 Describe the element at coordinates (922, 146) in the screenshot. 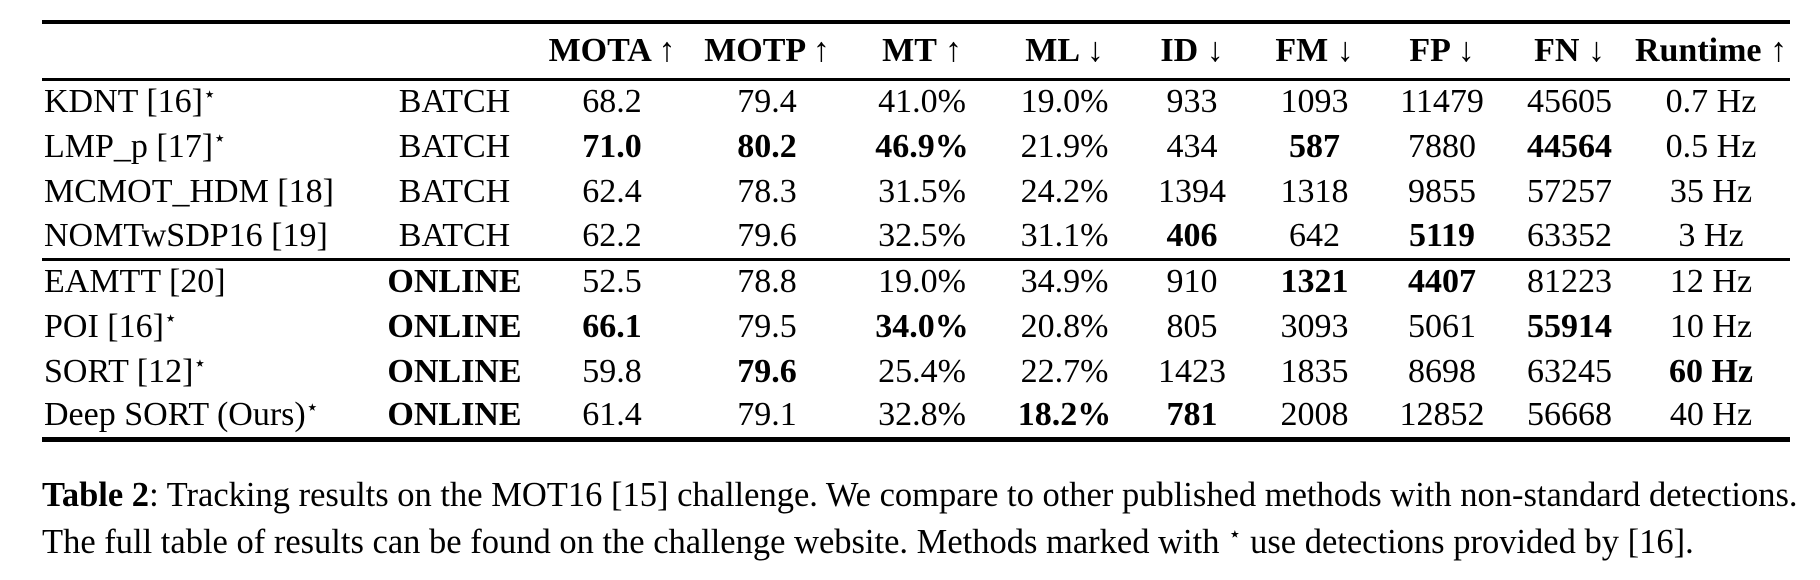

I see `value-cell: 46.9%` at that location.